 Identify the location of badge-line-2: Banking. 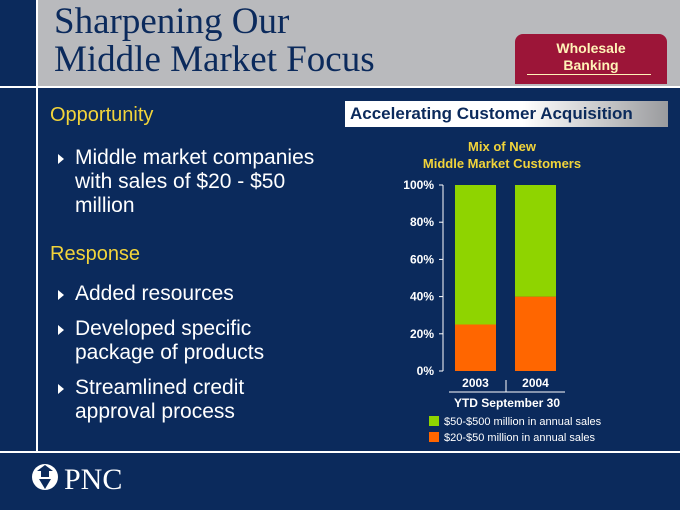
(591, 65).